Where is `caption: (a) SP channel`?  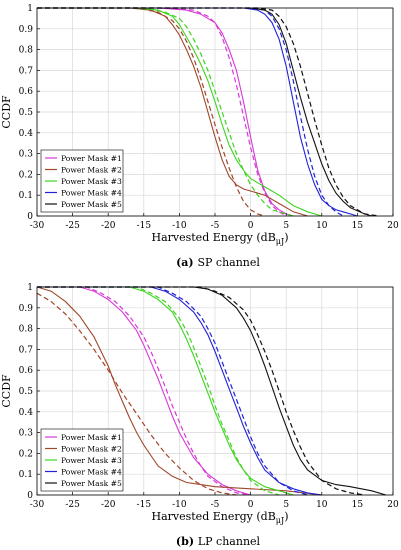 caption: (a) SP channel is located at coordinates (218, 262).